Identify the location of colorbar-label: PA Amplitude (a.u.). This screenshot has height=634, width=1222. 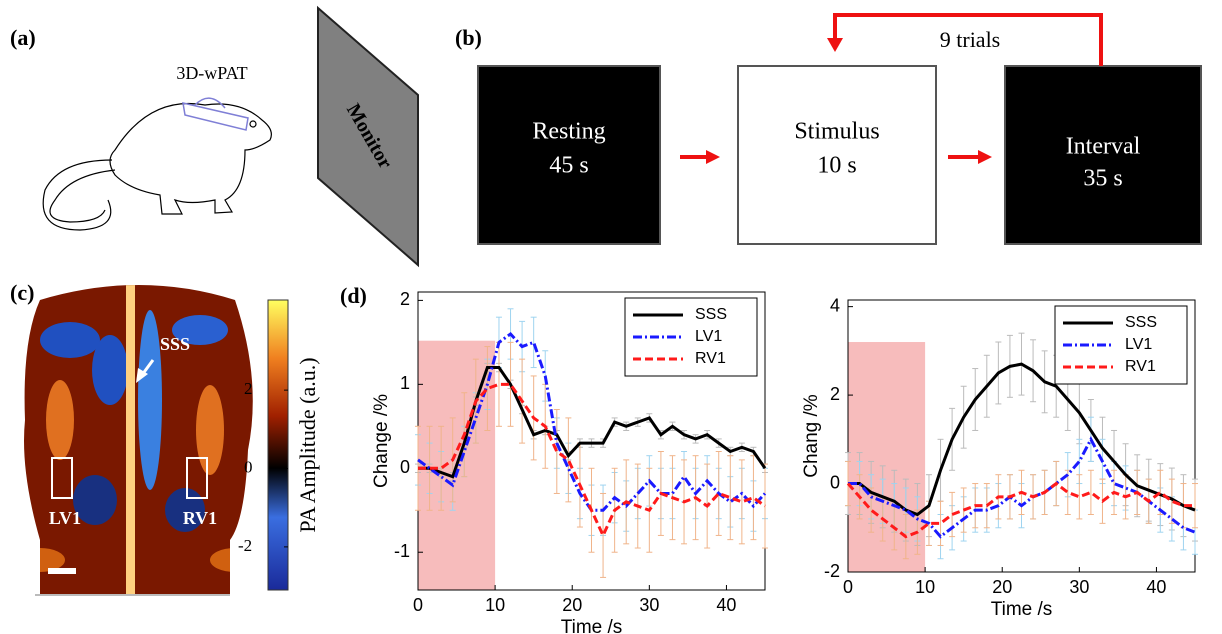
(307, 444).